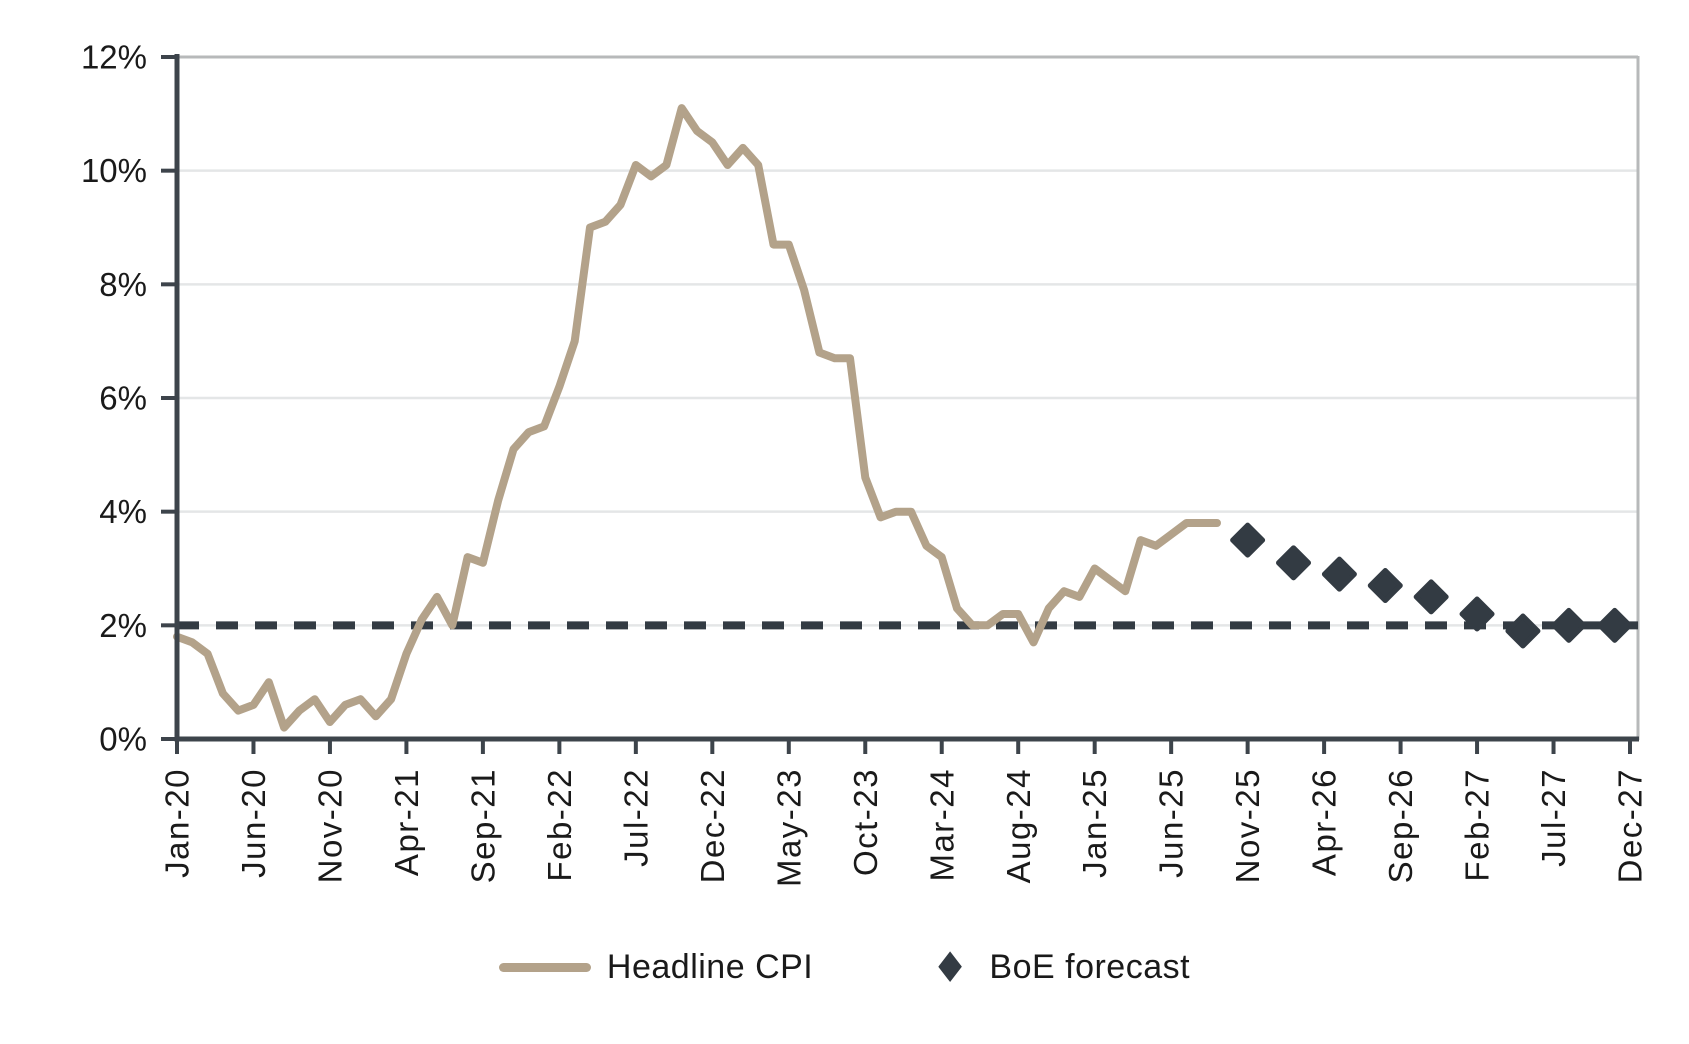 The height and width of the screenshot is (1044, 1689). Describe the element at coordinates (1553, 817) in the screenshot. I see `x-tick-label-Jul-27: Jul-27` at that location.